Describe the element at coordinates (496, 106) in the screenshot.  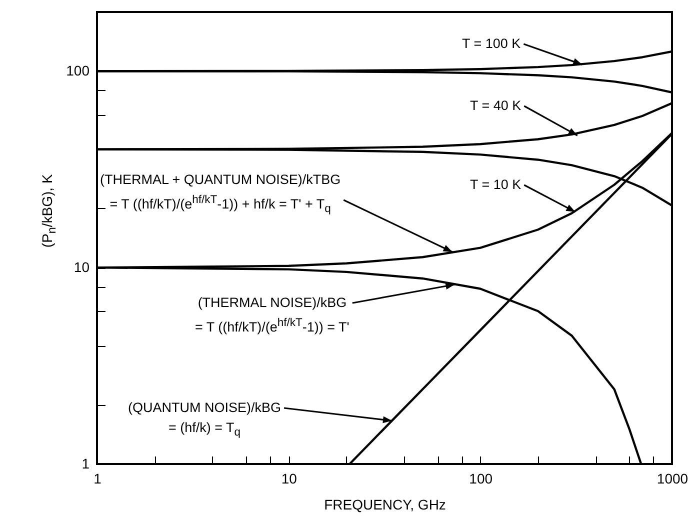
I see `annotation: T = 40 K` at that location.